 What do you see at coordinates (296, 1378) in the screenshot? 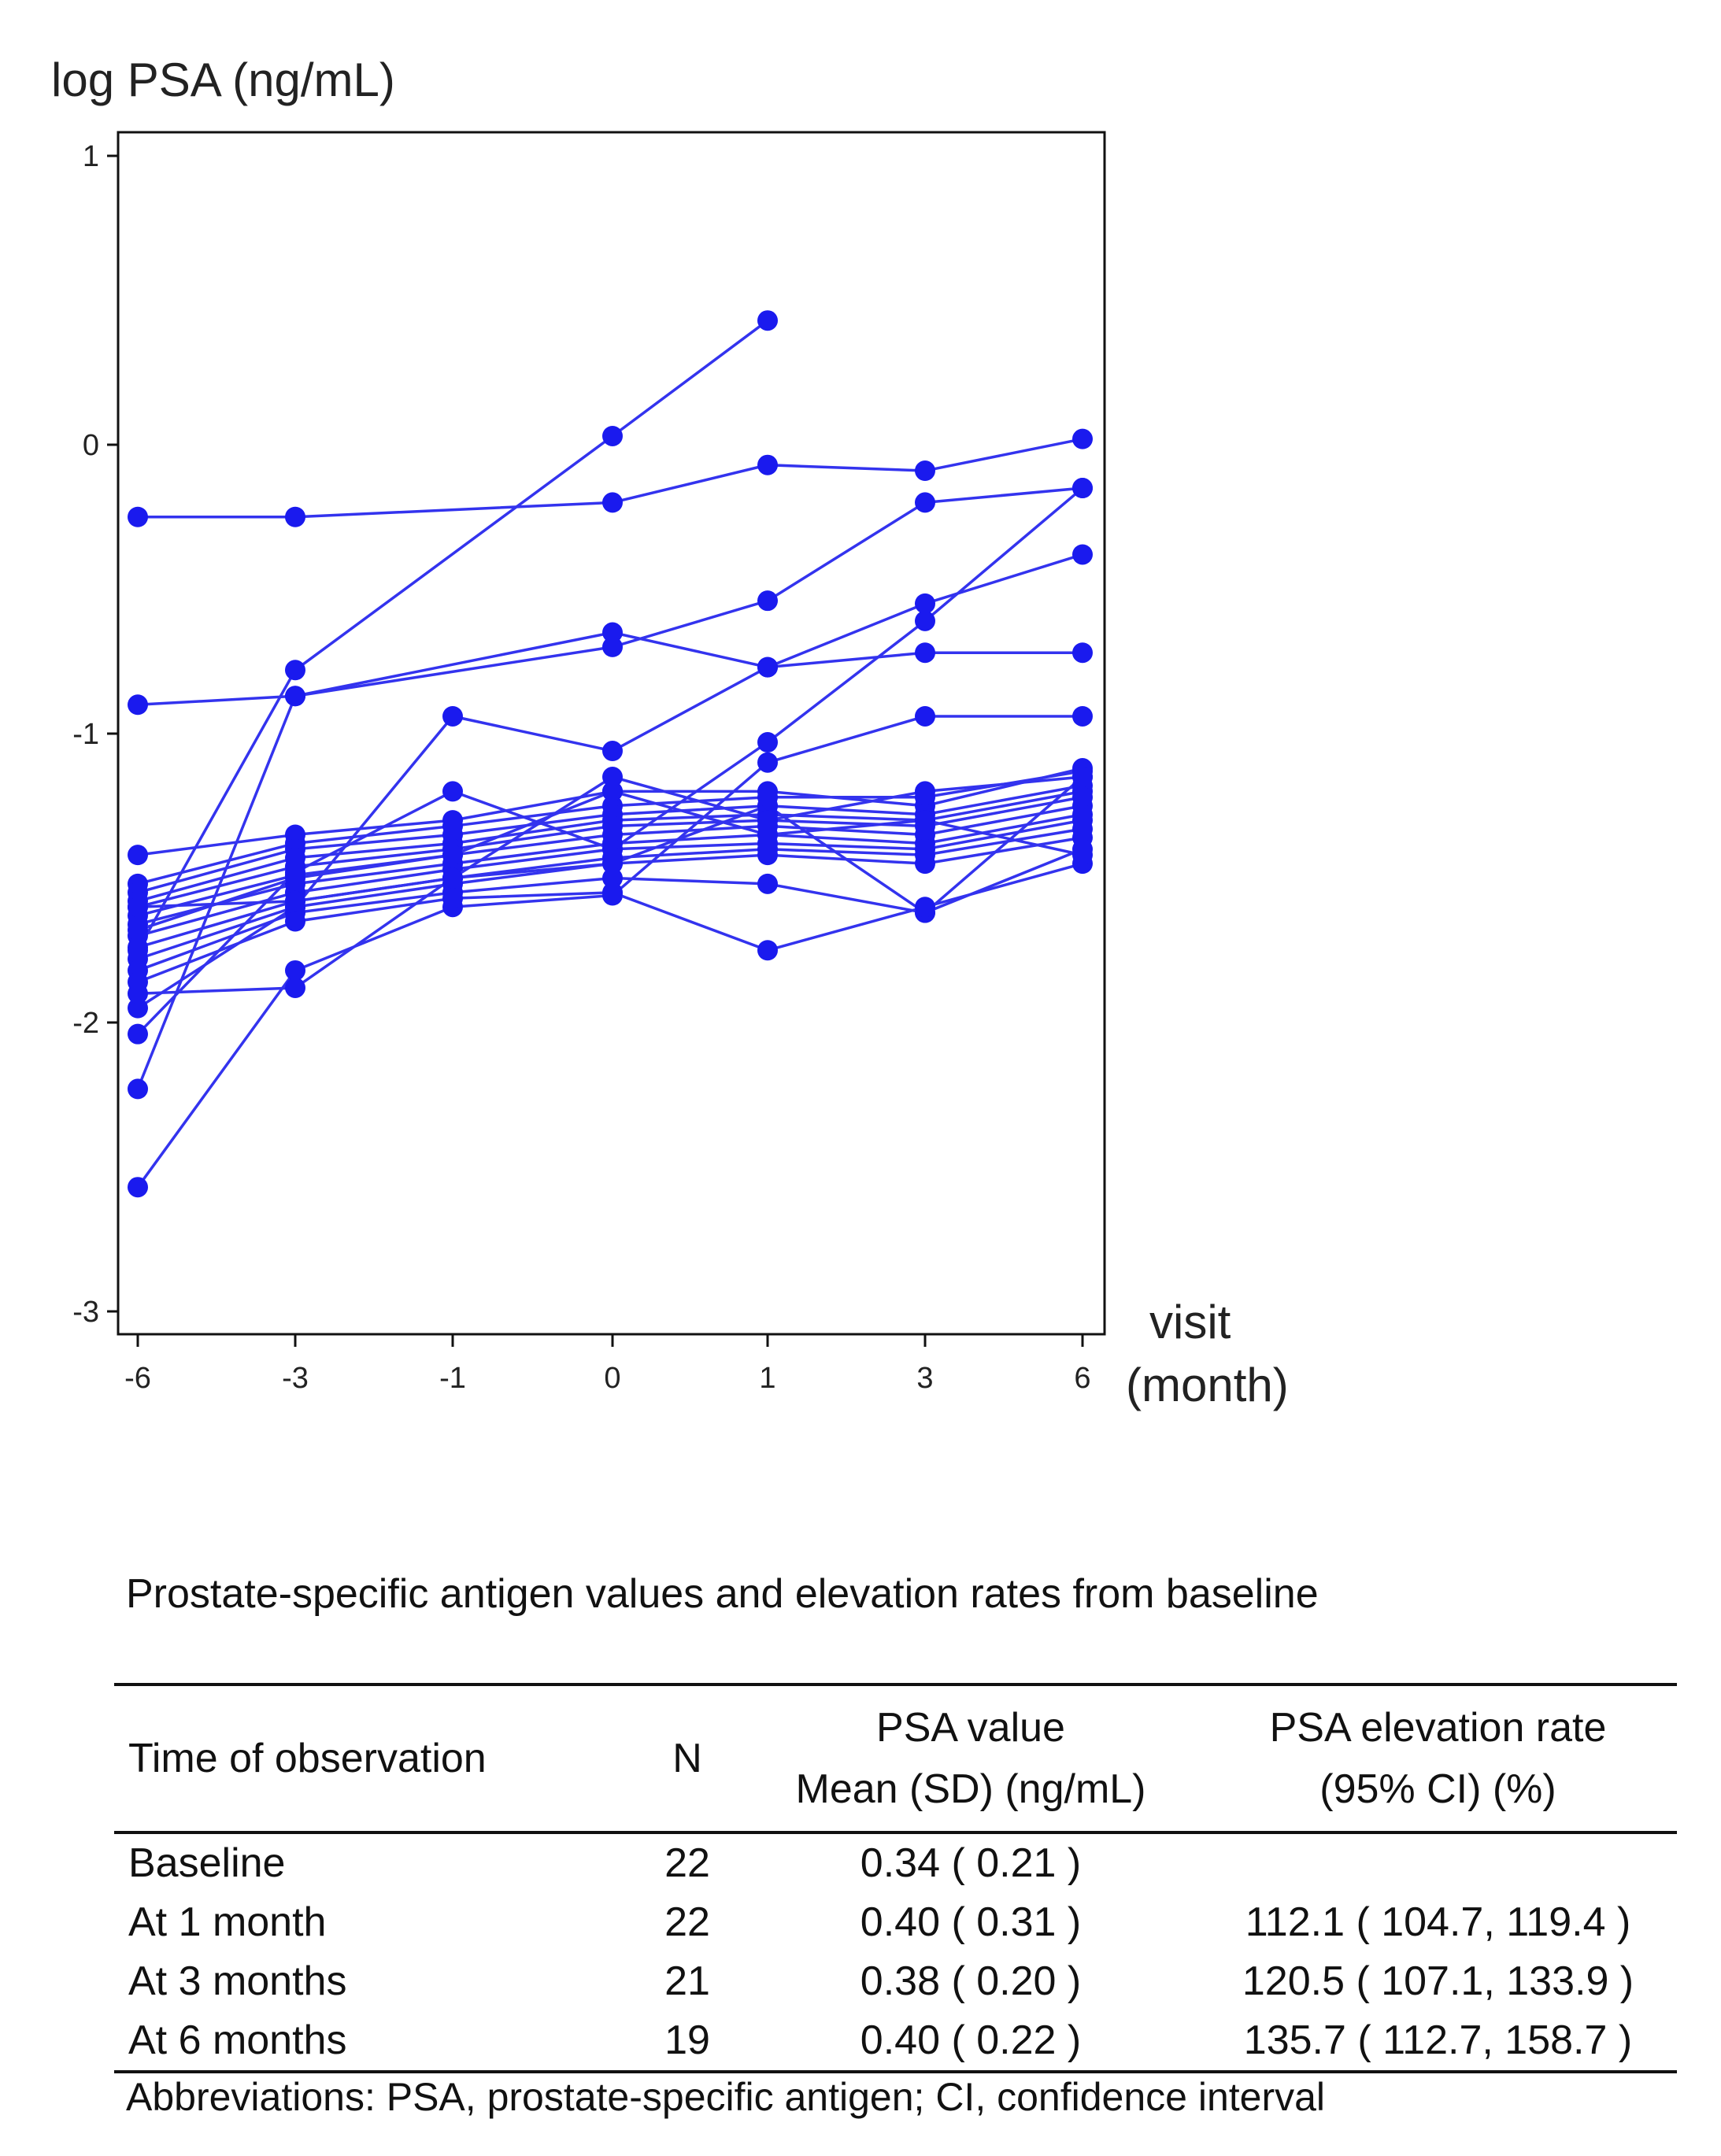
I see `x-tick-label: -3` at bounding box center [296, 1378].